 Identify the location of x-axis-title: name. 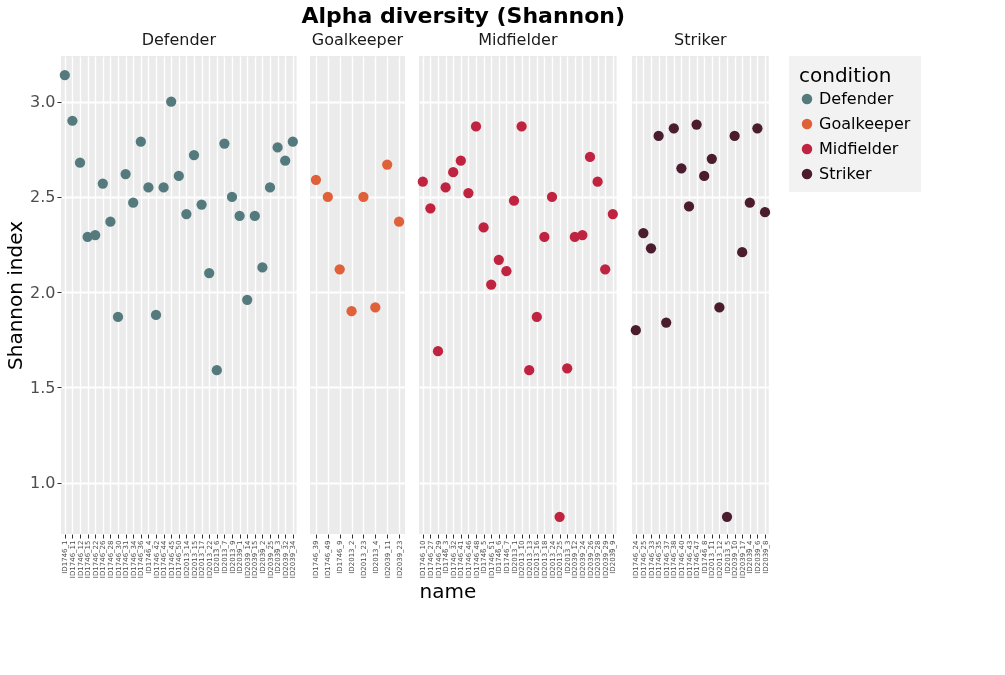
(448, 591).